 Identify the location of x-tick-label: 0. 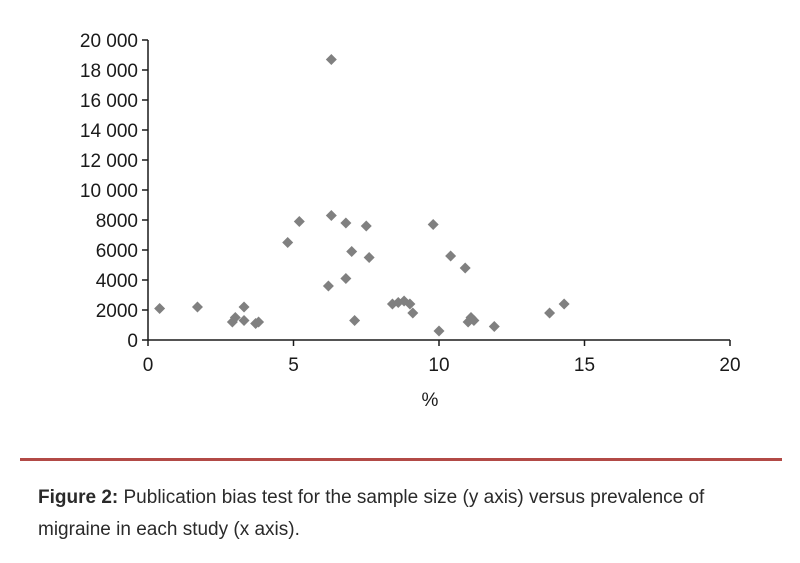
(148, 365).